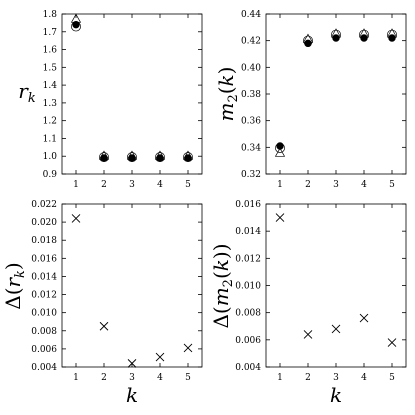 The image size is (415, 415). What do you see at coordinates (50, 86) in the screenshot?
I see `y-tick-label: 1.4` at bounding box center [50, 86].